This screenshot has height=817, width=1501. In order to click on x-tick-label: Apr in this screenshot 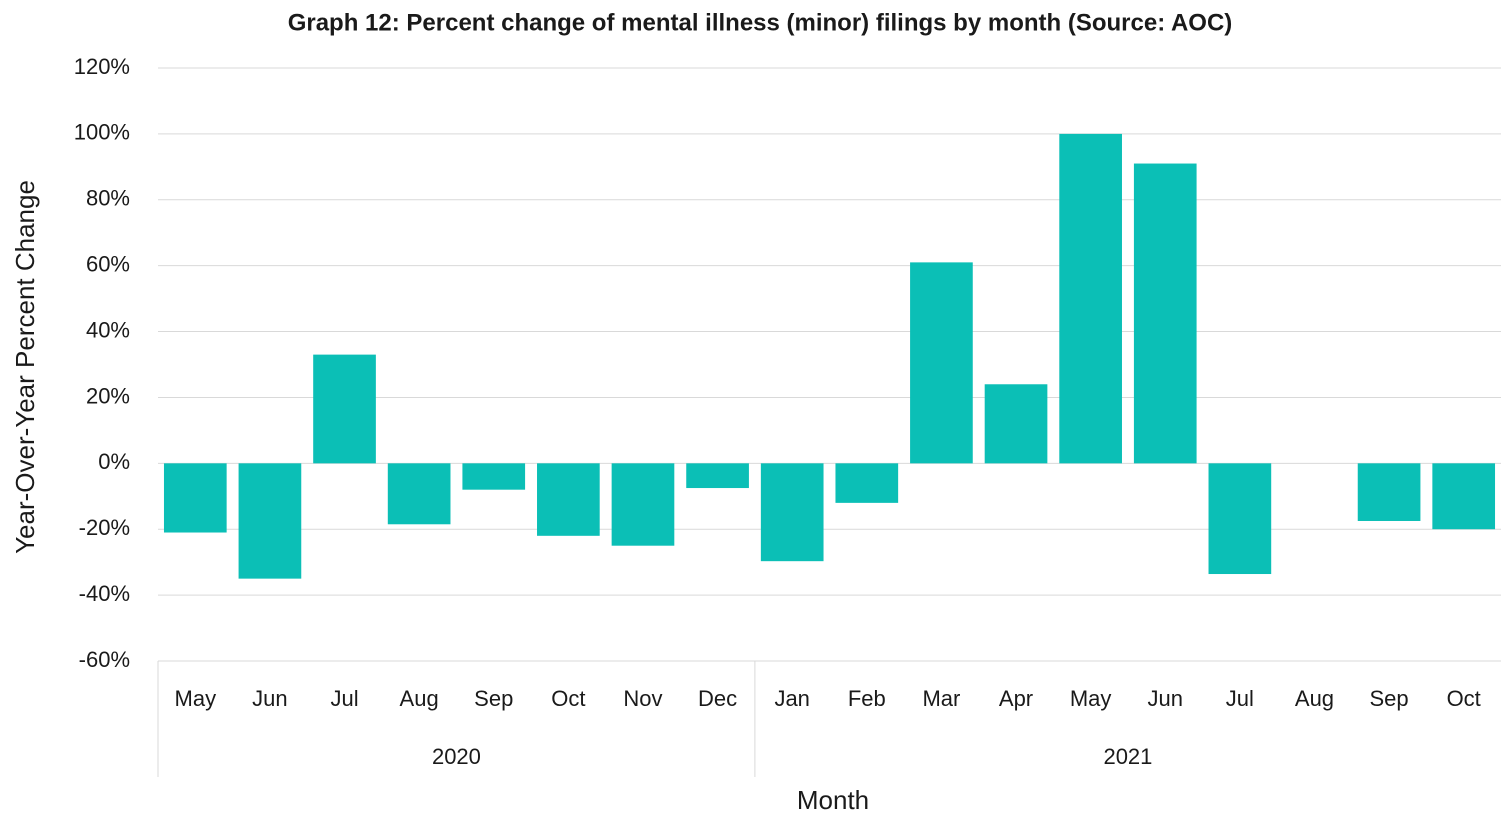, I will do `click(1016, 698)`.